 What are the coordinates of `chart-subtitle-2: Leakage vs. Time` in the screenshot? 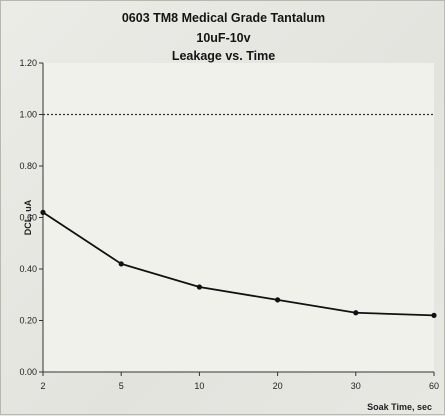 It's located at (223, 56).